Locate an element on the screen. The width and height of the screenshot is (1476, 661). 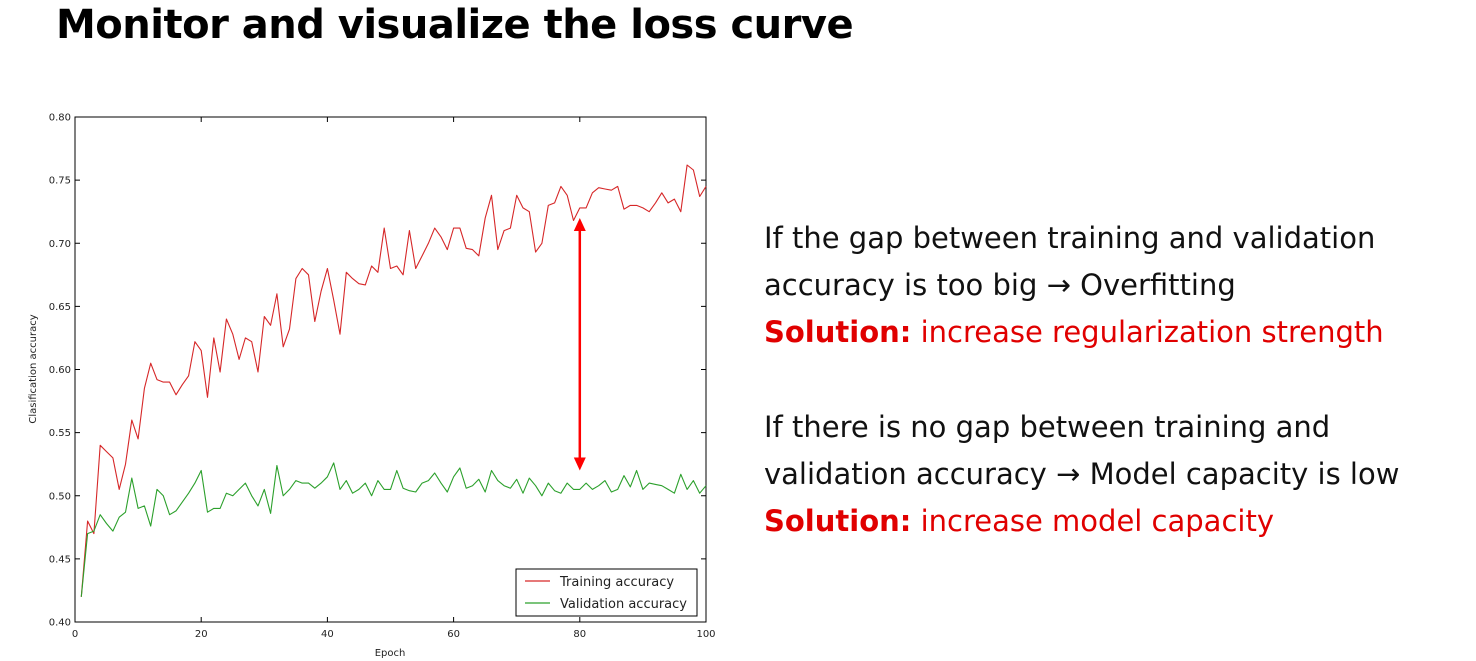
y-tick-label: 0.60 is located at coordinates (60, 370).